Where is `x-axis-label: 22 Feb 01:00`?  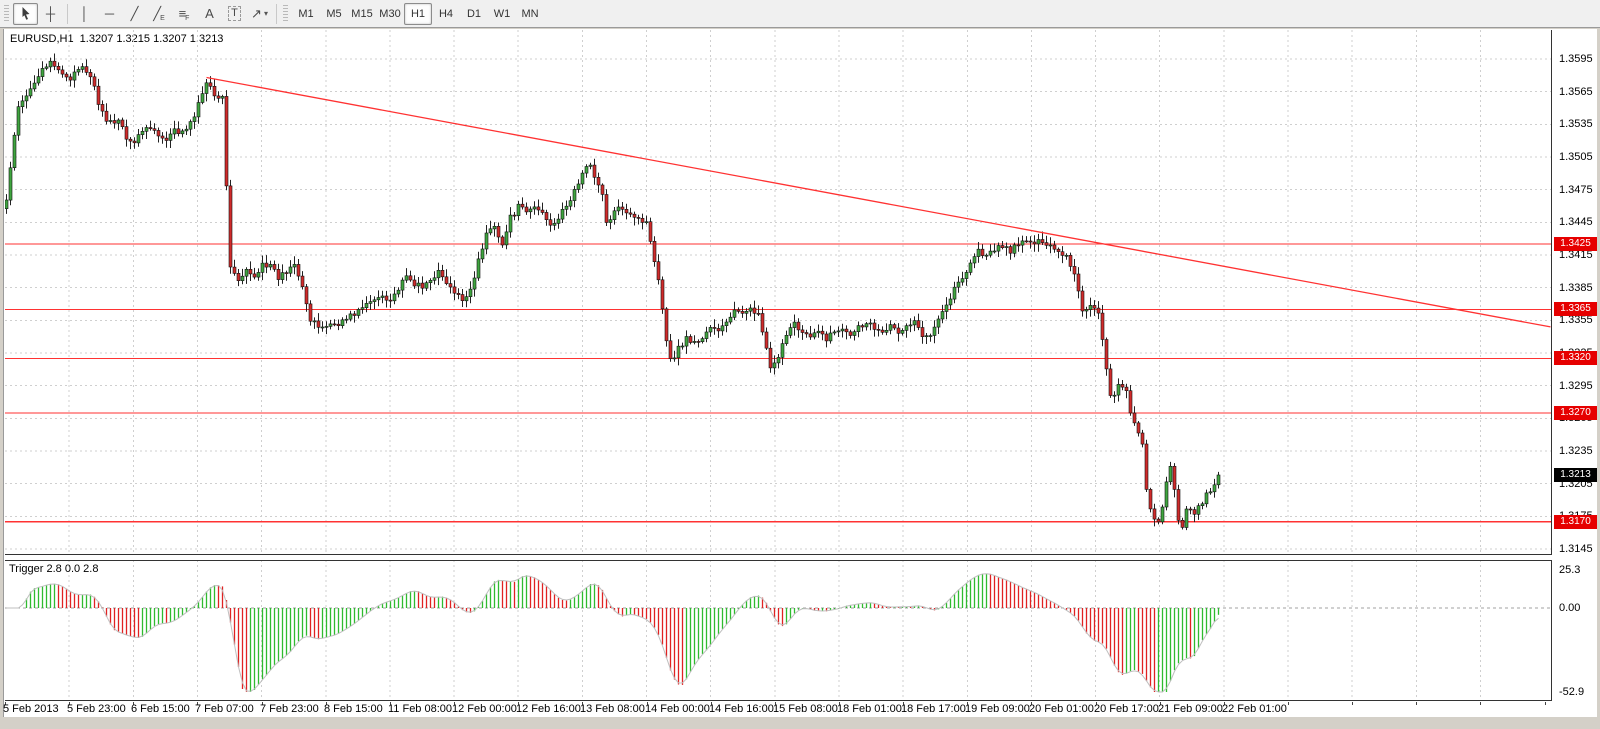 x-axis-label: 22 Feb 01:00 is located at coordinates (1254, 709).